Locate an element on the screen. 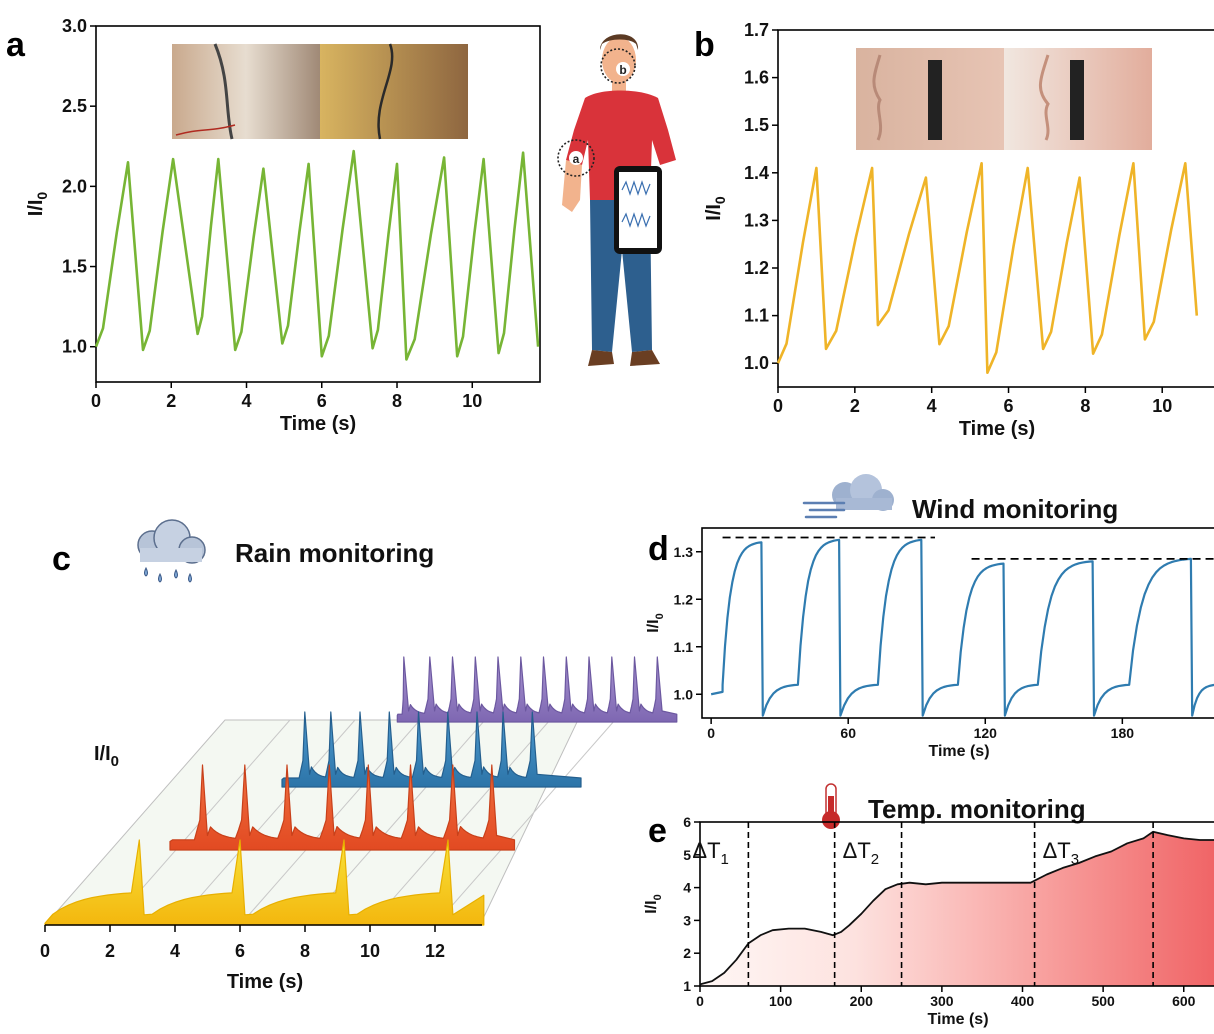  temperature-area is located at coordinates (957, 908).